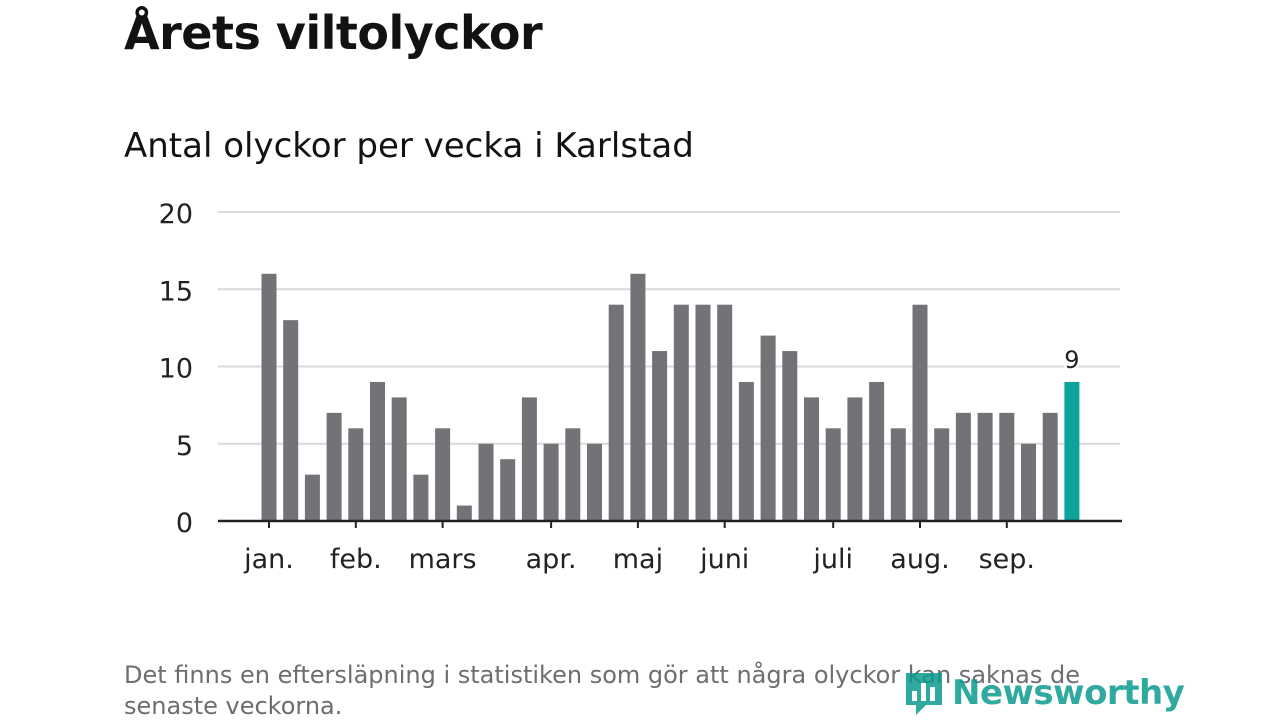  I want to click on x-tick-label: feb., so click(356, 559).